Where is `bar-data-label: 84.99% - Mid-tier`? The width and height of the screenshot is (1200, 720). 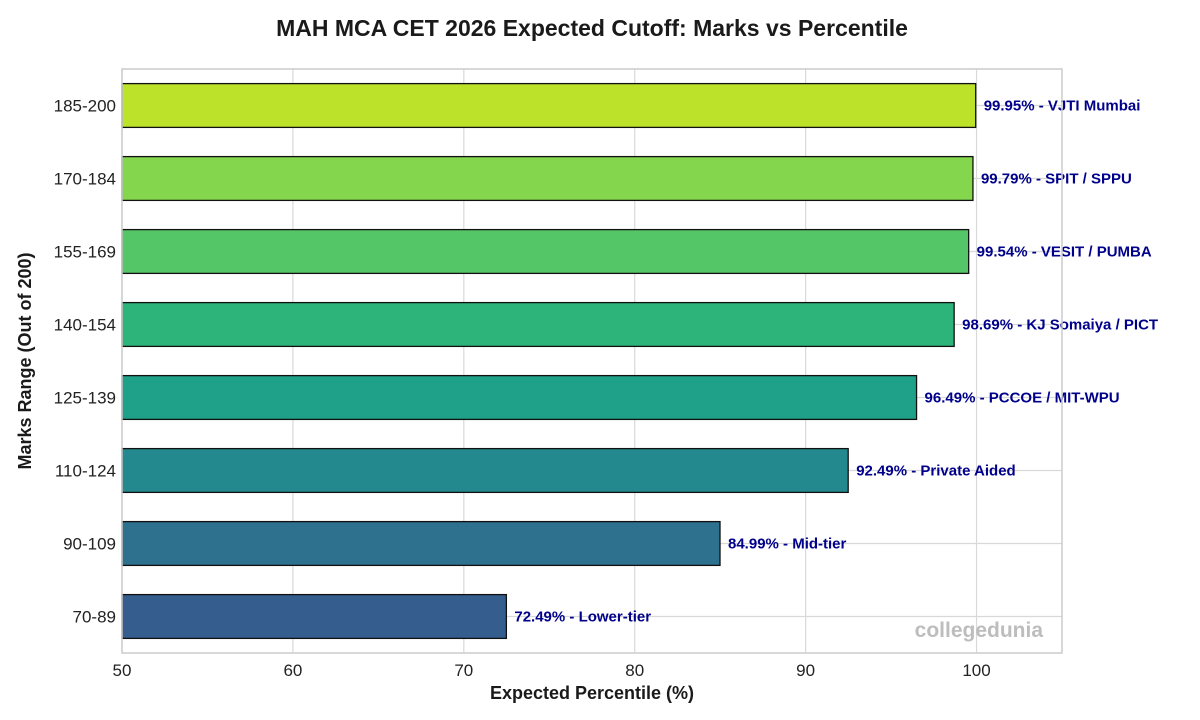
bar-data-label: 84.99% - Mid-tier is located at coordinates (787, 544).